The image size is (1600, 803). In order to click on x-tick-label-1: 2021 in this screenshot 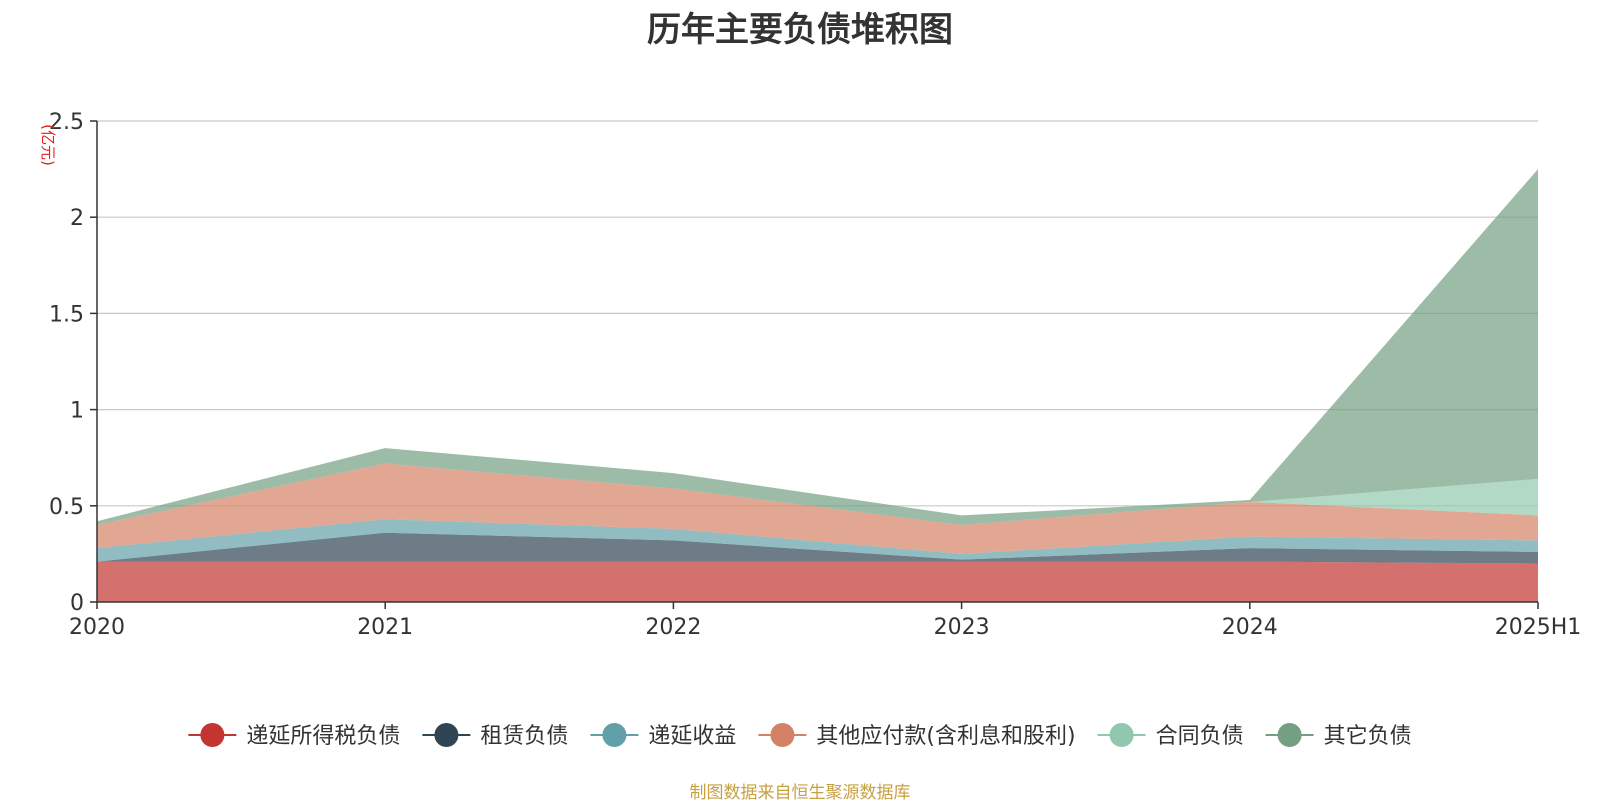, I will do `click(385, 627)`.